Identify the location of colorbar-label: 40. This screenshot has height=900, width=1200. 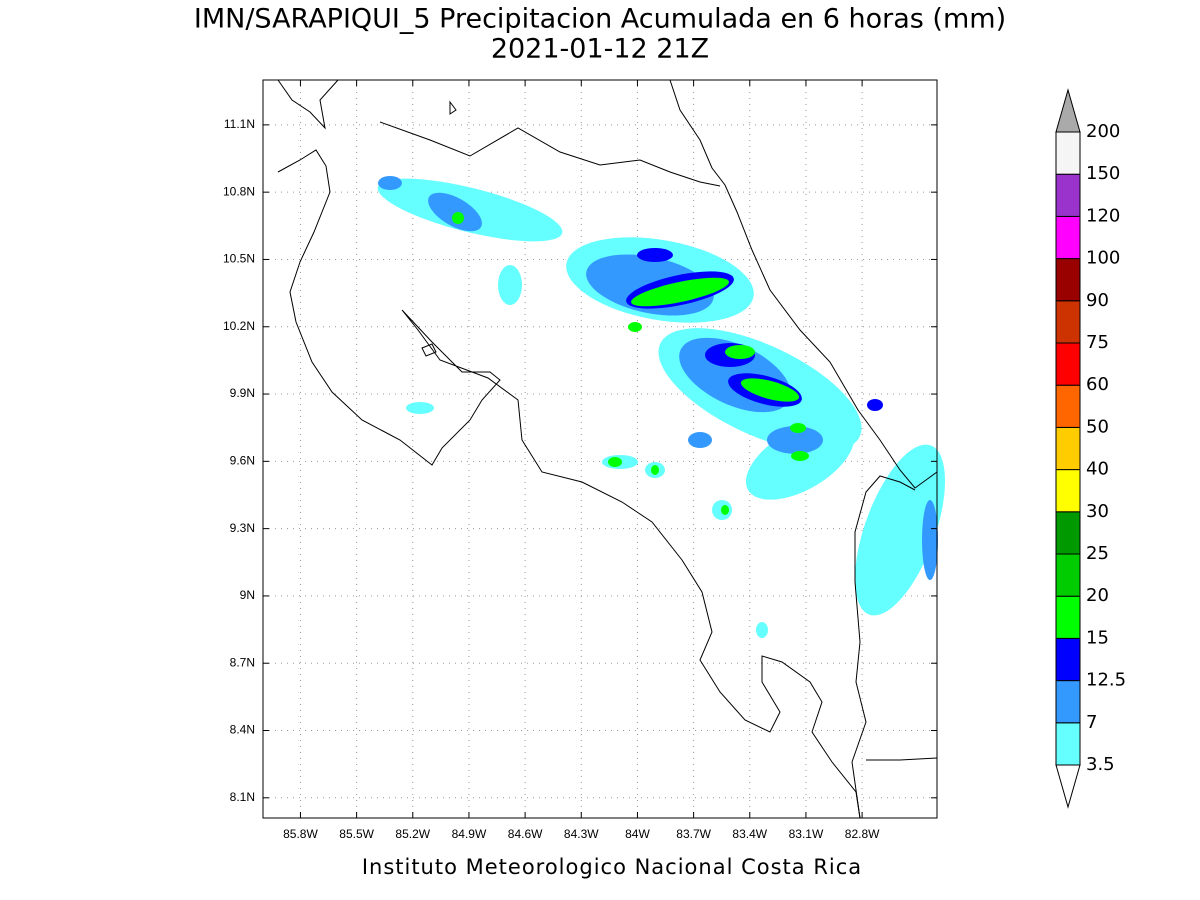
(1097, 469).